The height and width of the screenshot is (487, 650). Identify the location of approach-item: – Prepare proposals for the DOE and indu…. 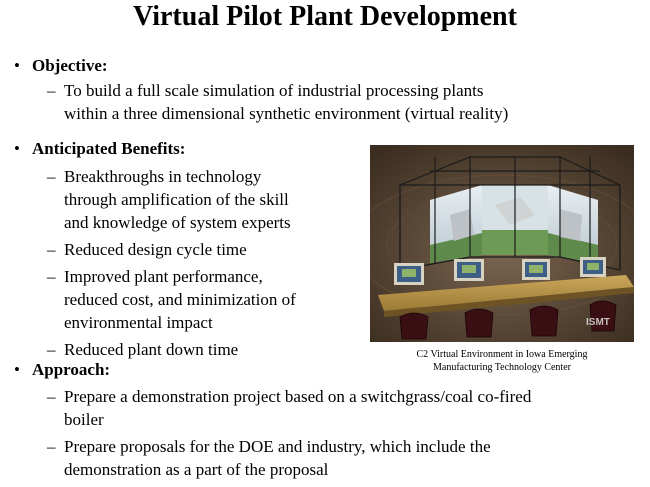
(337, 458).